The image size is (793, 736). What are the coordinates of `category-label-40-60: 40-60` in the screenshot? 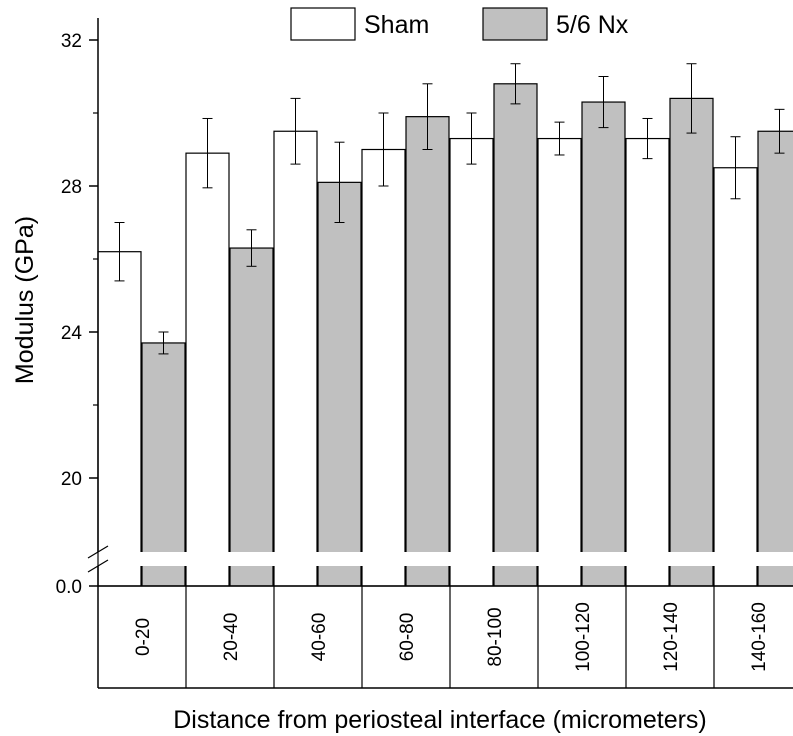 It's located at (319, 637).